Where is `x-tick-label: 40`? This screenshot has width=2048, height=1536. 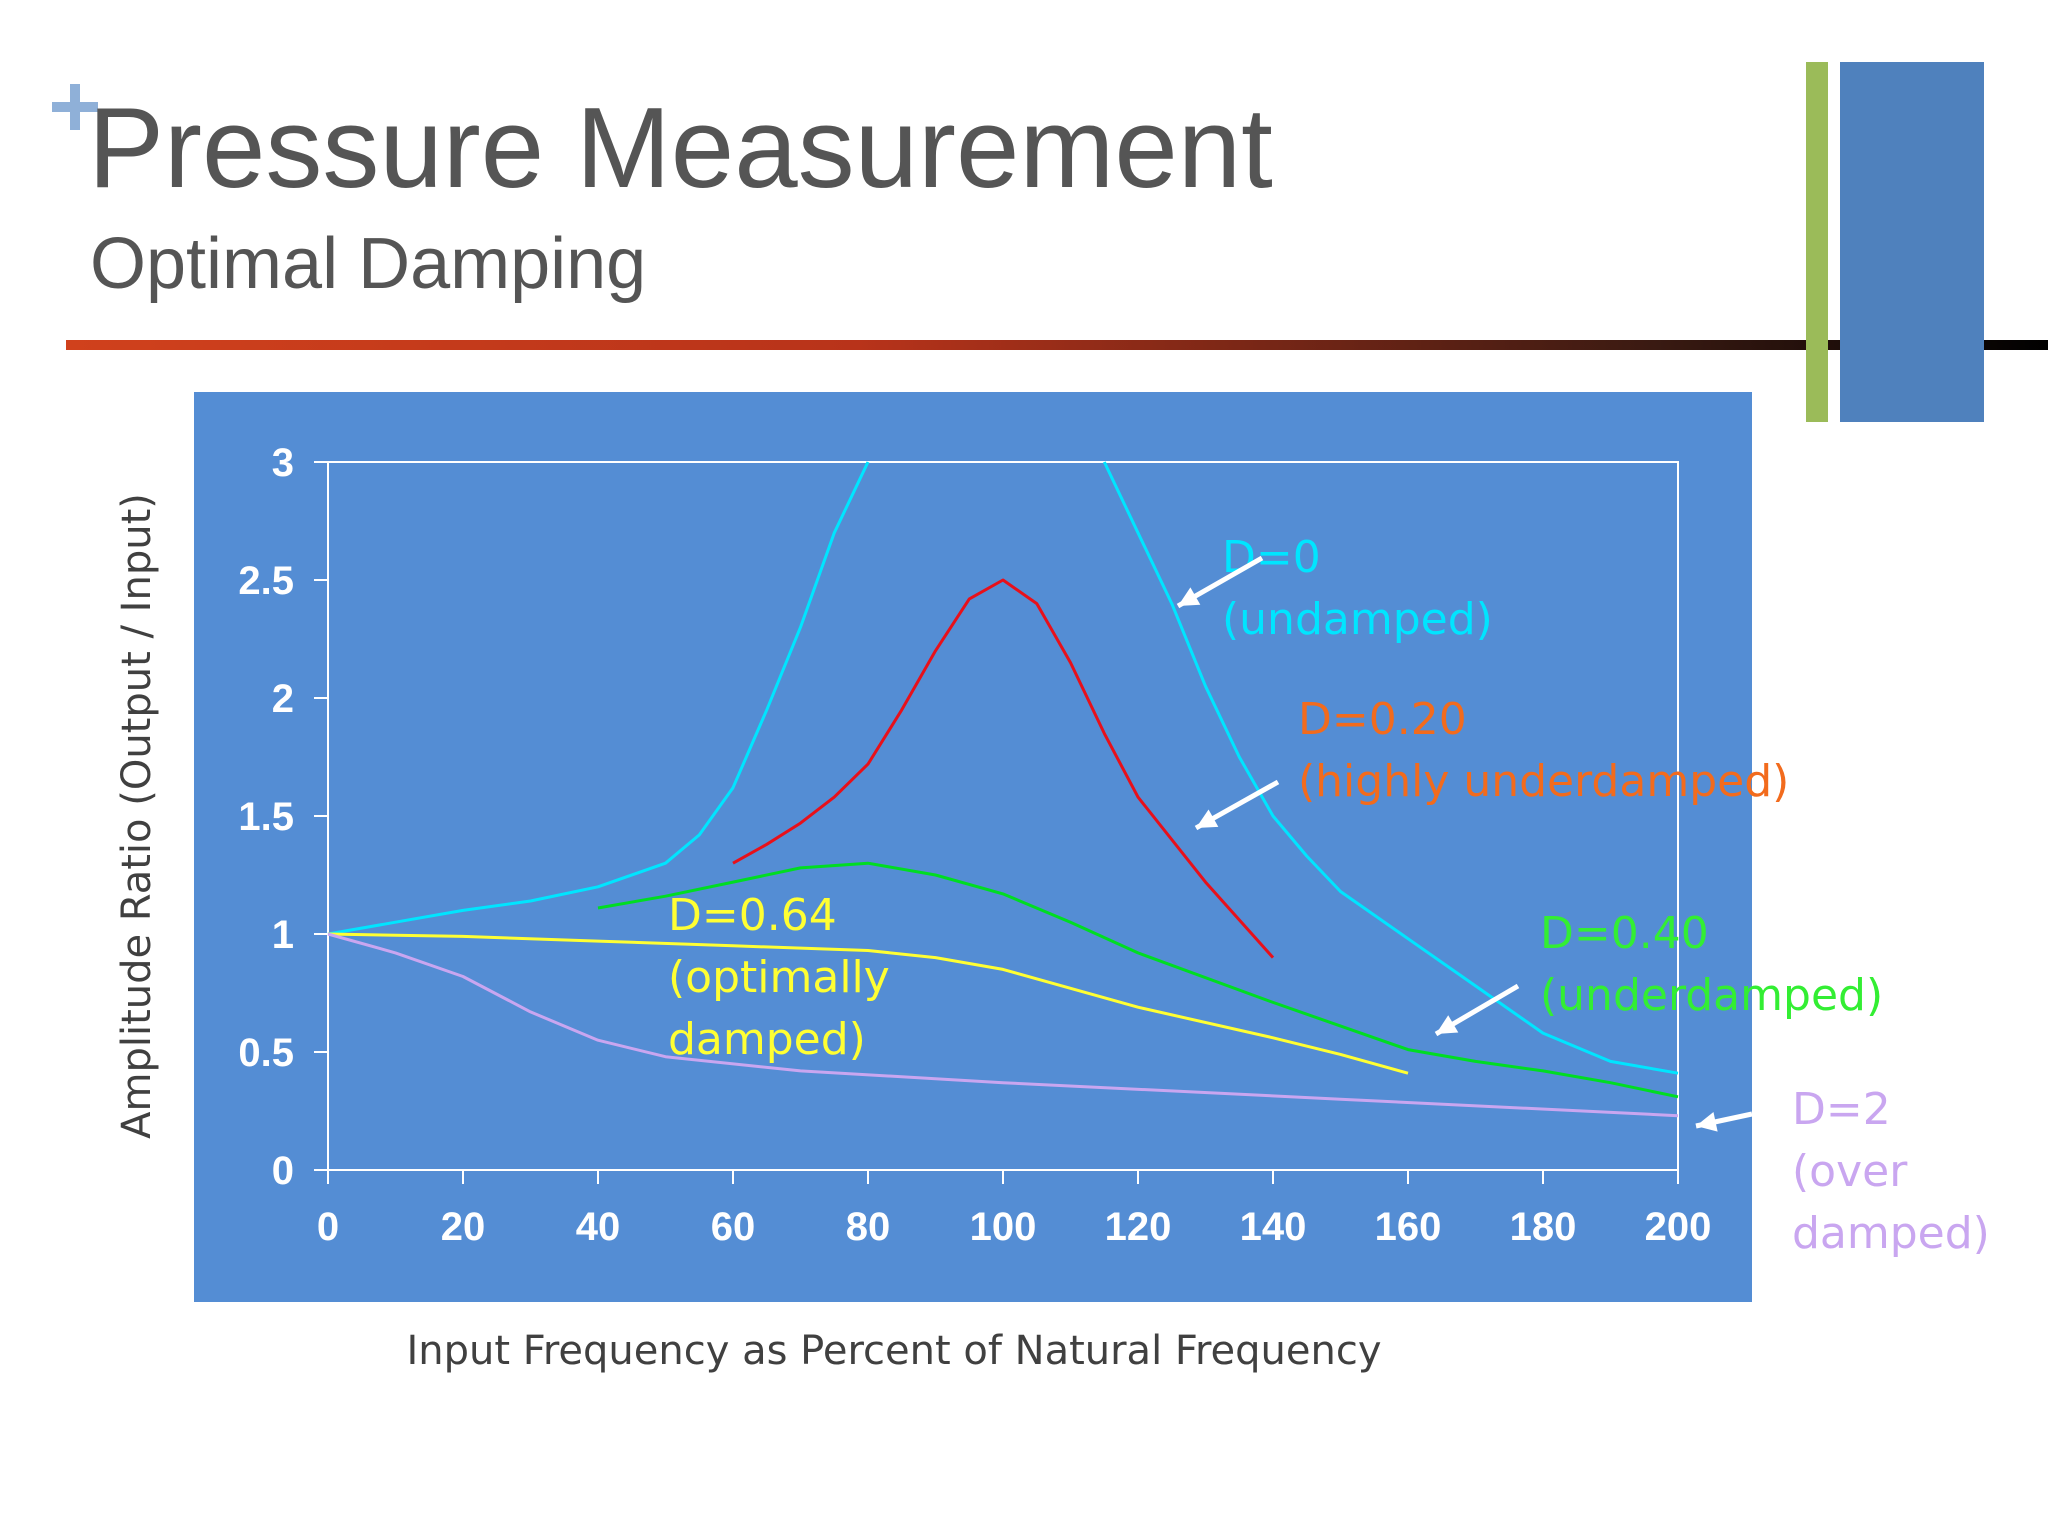
x-tick-label: 40 is located at coordinates (598, 1227).